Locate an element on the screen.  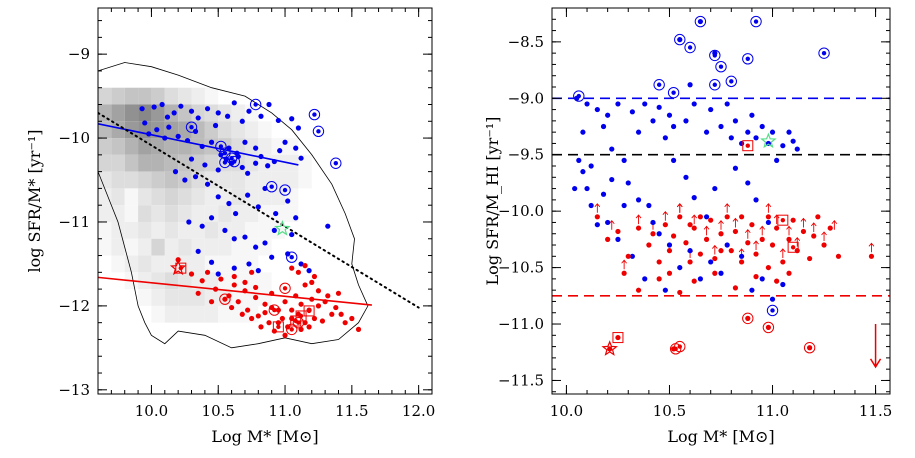
y-tick-label: −11.5 is located at coordinates (521, 380).